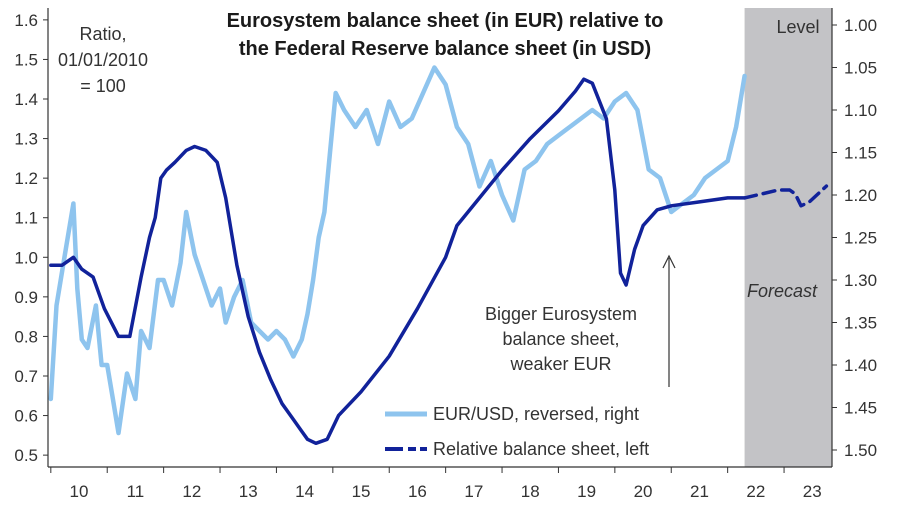 This screenshot has width=900, height=510. I want to click on left-tick-label: 1.2, so click(26, 178).